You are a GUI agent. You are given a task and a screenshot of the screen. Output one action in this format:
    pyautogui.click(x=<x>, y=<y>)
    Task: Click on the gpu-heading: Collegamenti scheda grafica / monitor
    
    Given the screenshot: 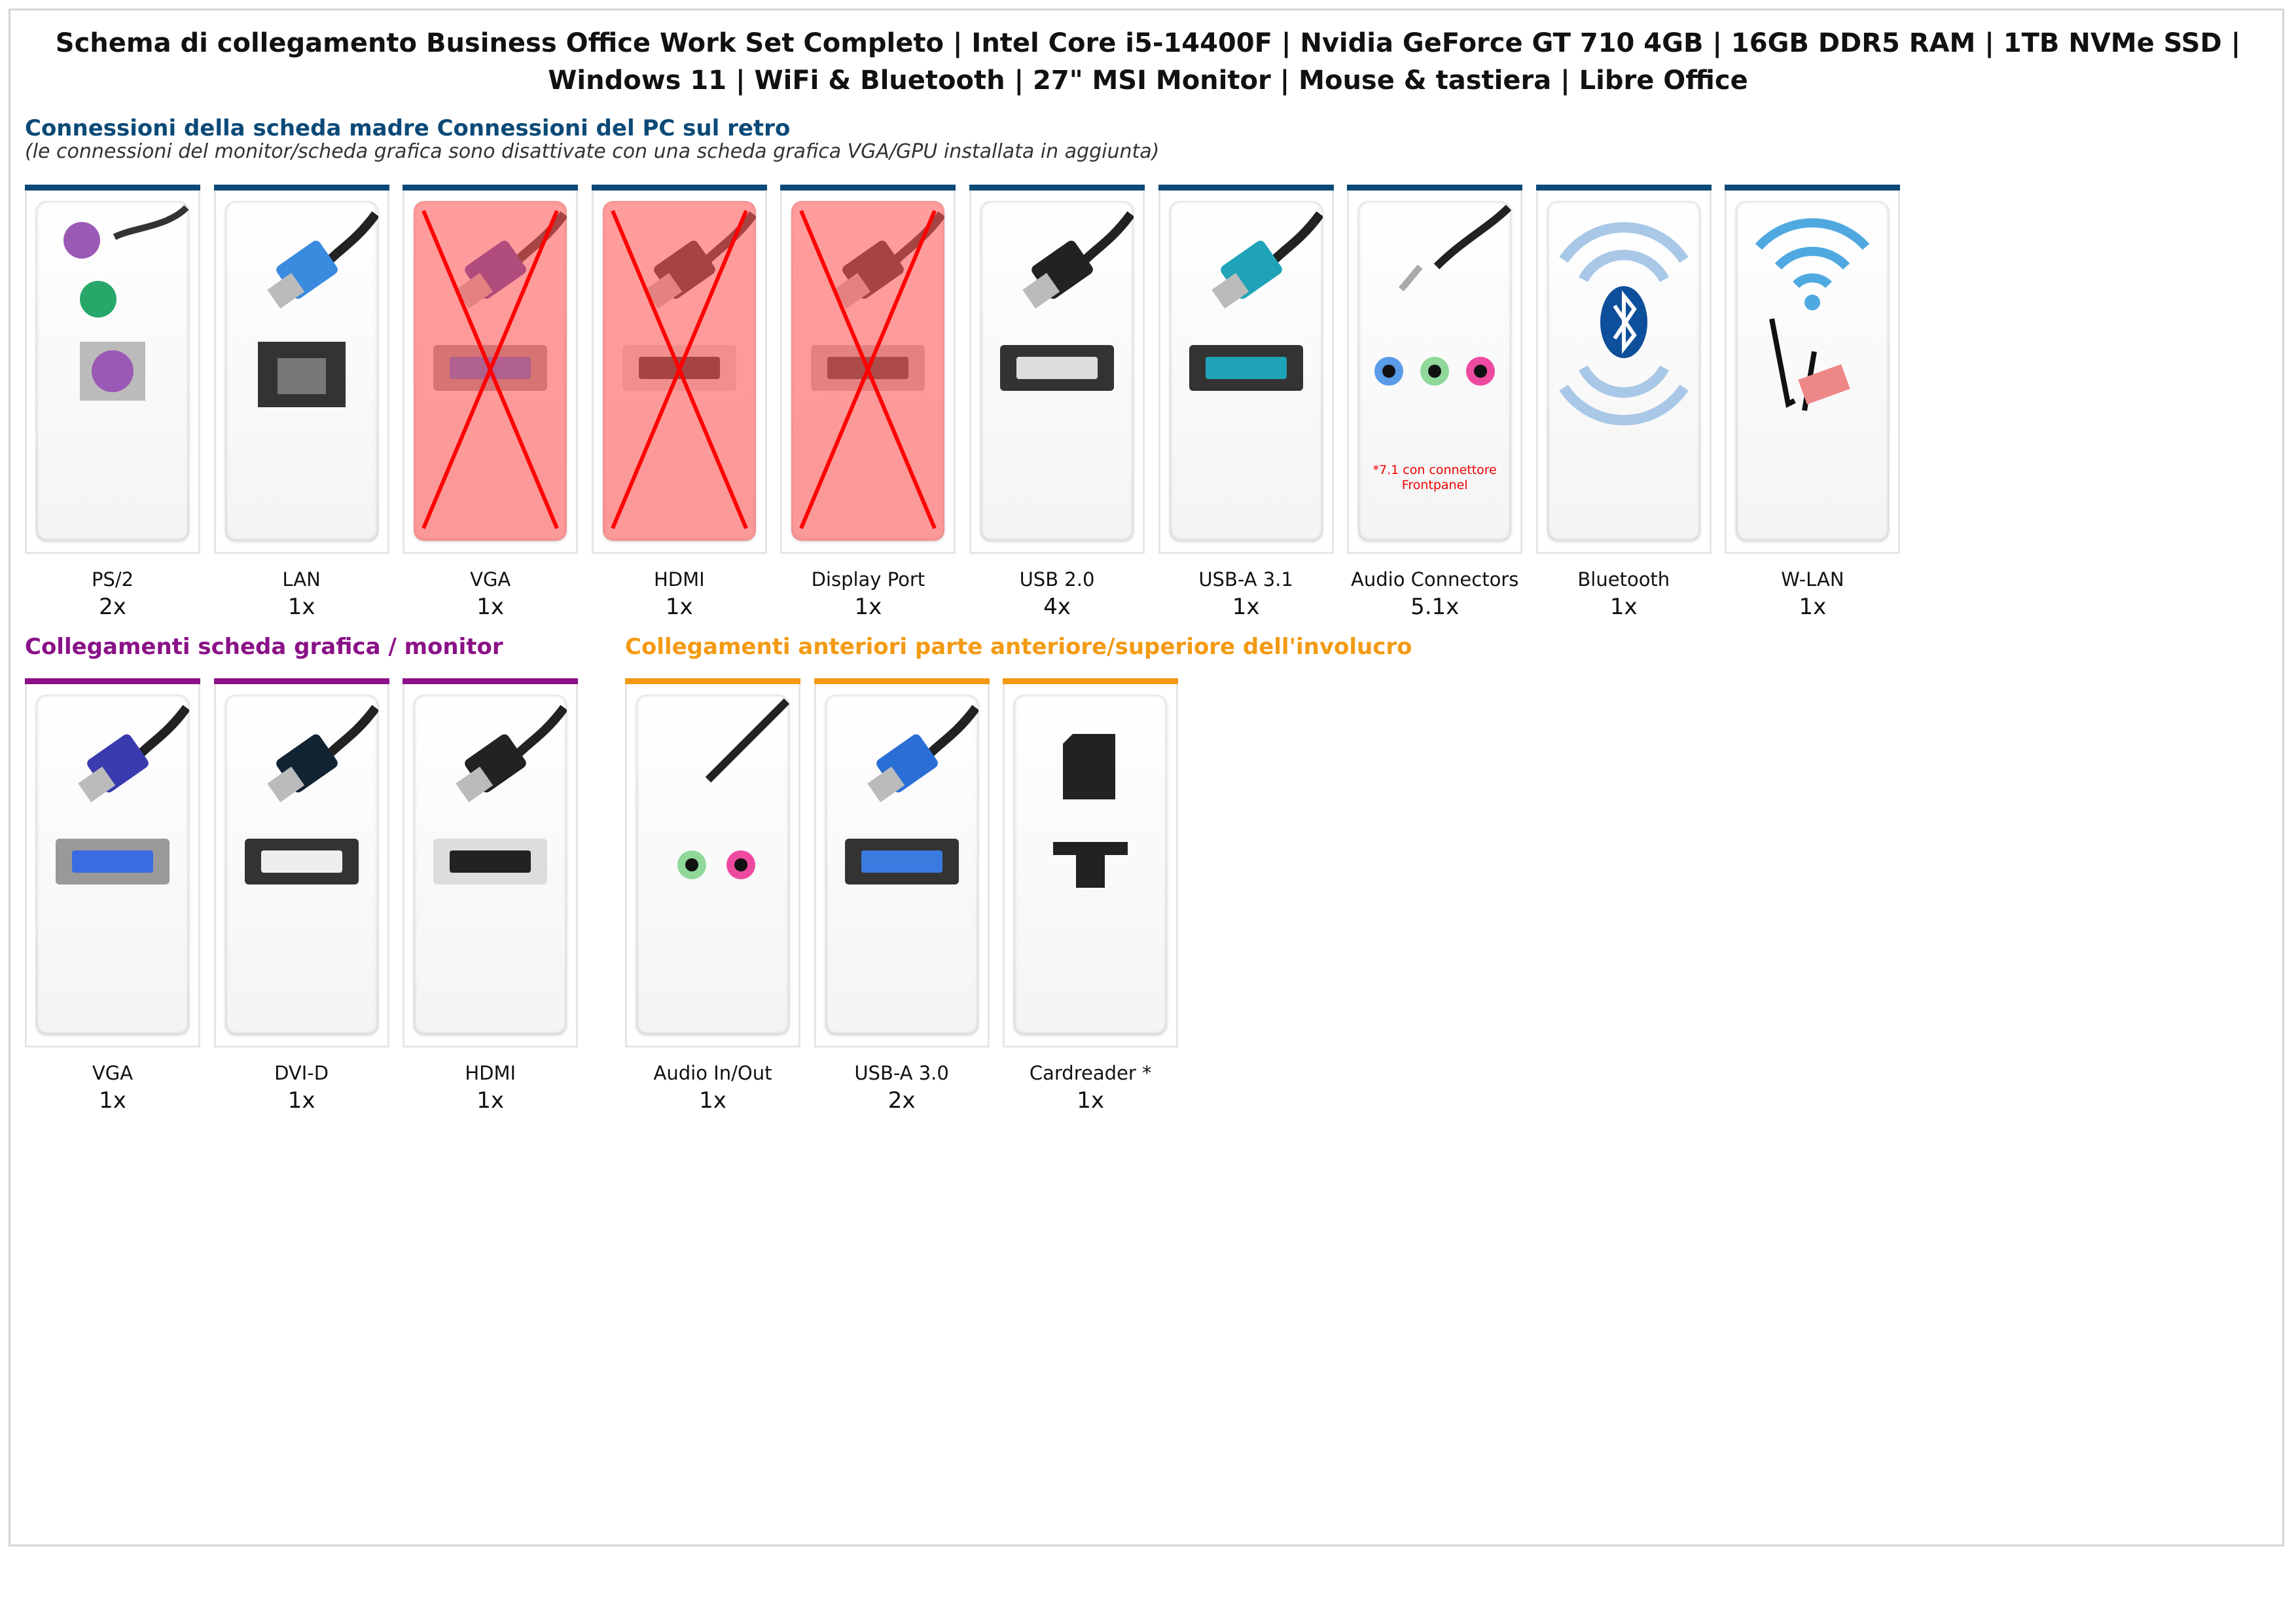 What is the action you would take?
    pyautogui.click(x=264, y=647)
    